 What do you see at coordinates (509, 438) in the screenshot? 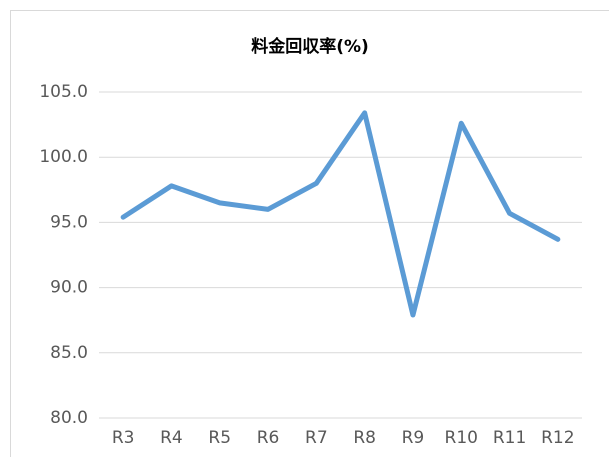
I see `x-tick-label: R11` at bounding box center [509, 438].